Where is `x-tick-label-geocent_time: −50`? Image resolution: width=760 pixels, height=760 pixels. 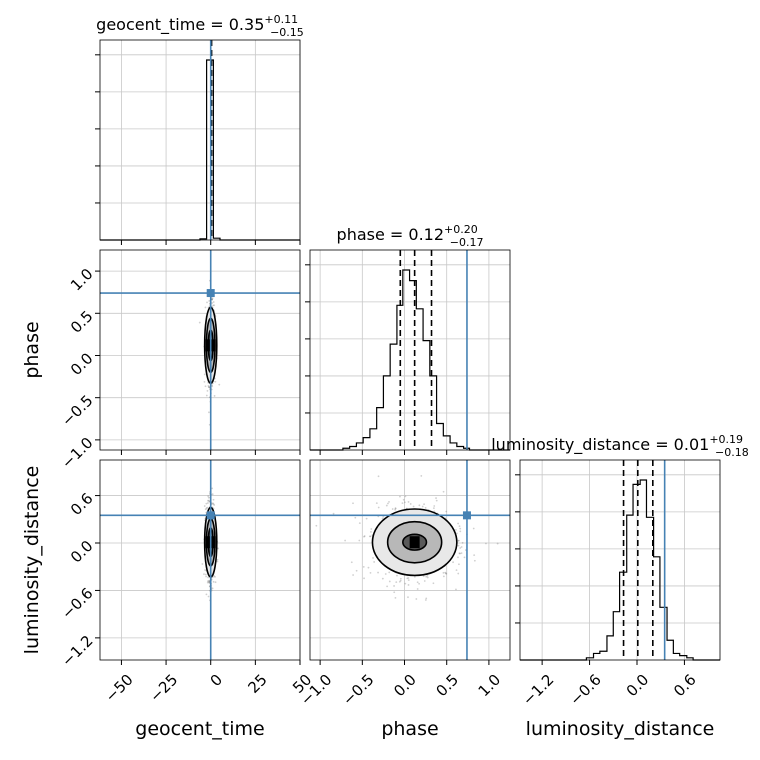
x-tick-label-geocent_time: −50 is located at coordinates (119, 688).